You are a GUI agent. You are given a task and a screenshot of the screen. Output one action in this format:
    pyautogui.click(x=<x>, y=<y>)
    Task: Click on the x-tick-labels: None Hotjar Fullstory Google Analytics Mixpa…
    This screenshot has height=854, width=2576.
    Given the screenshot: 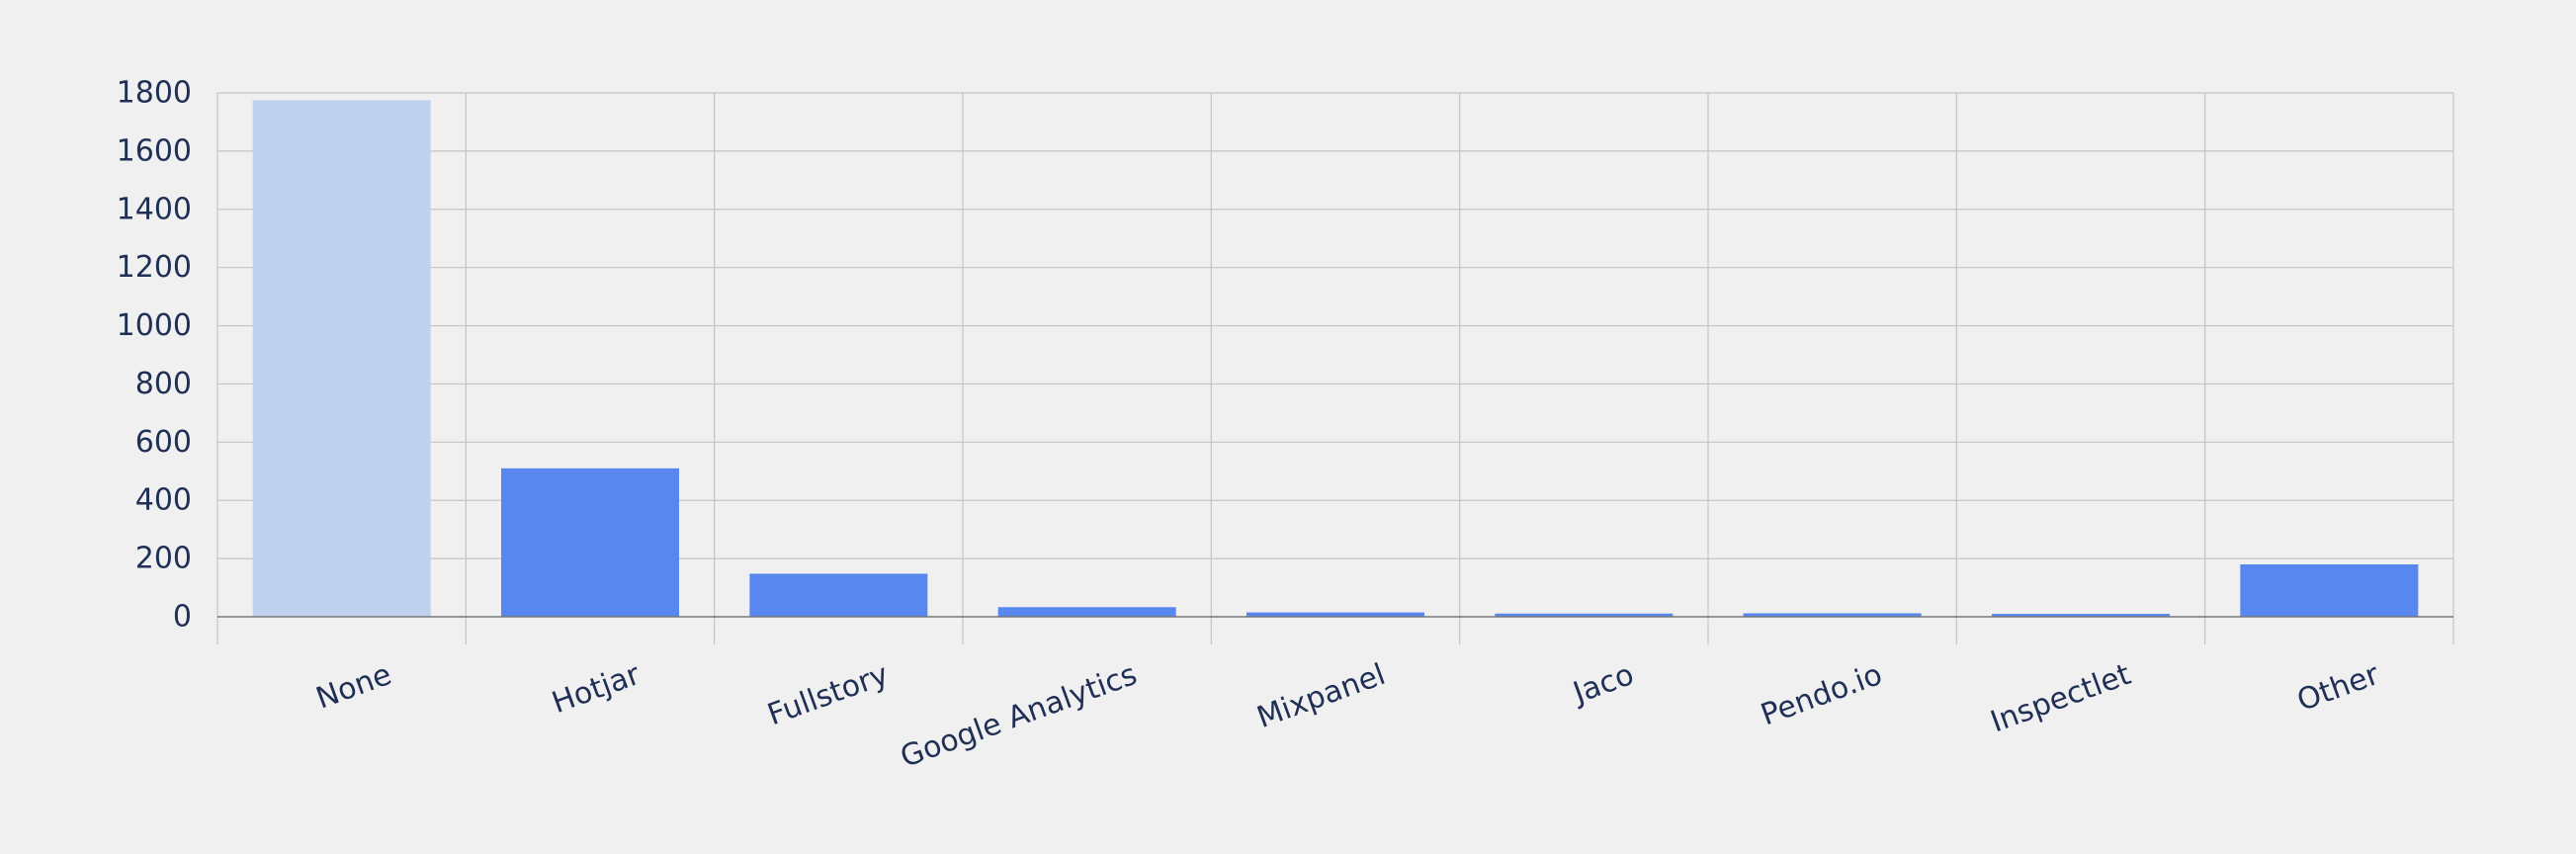 What is the action you would take?
    pyautogui.click(x=1347, y=716)
    